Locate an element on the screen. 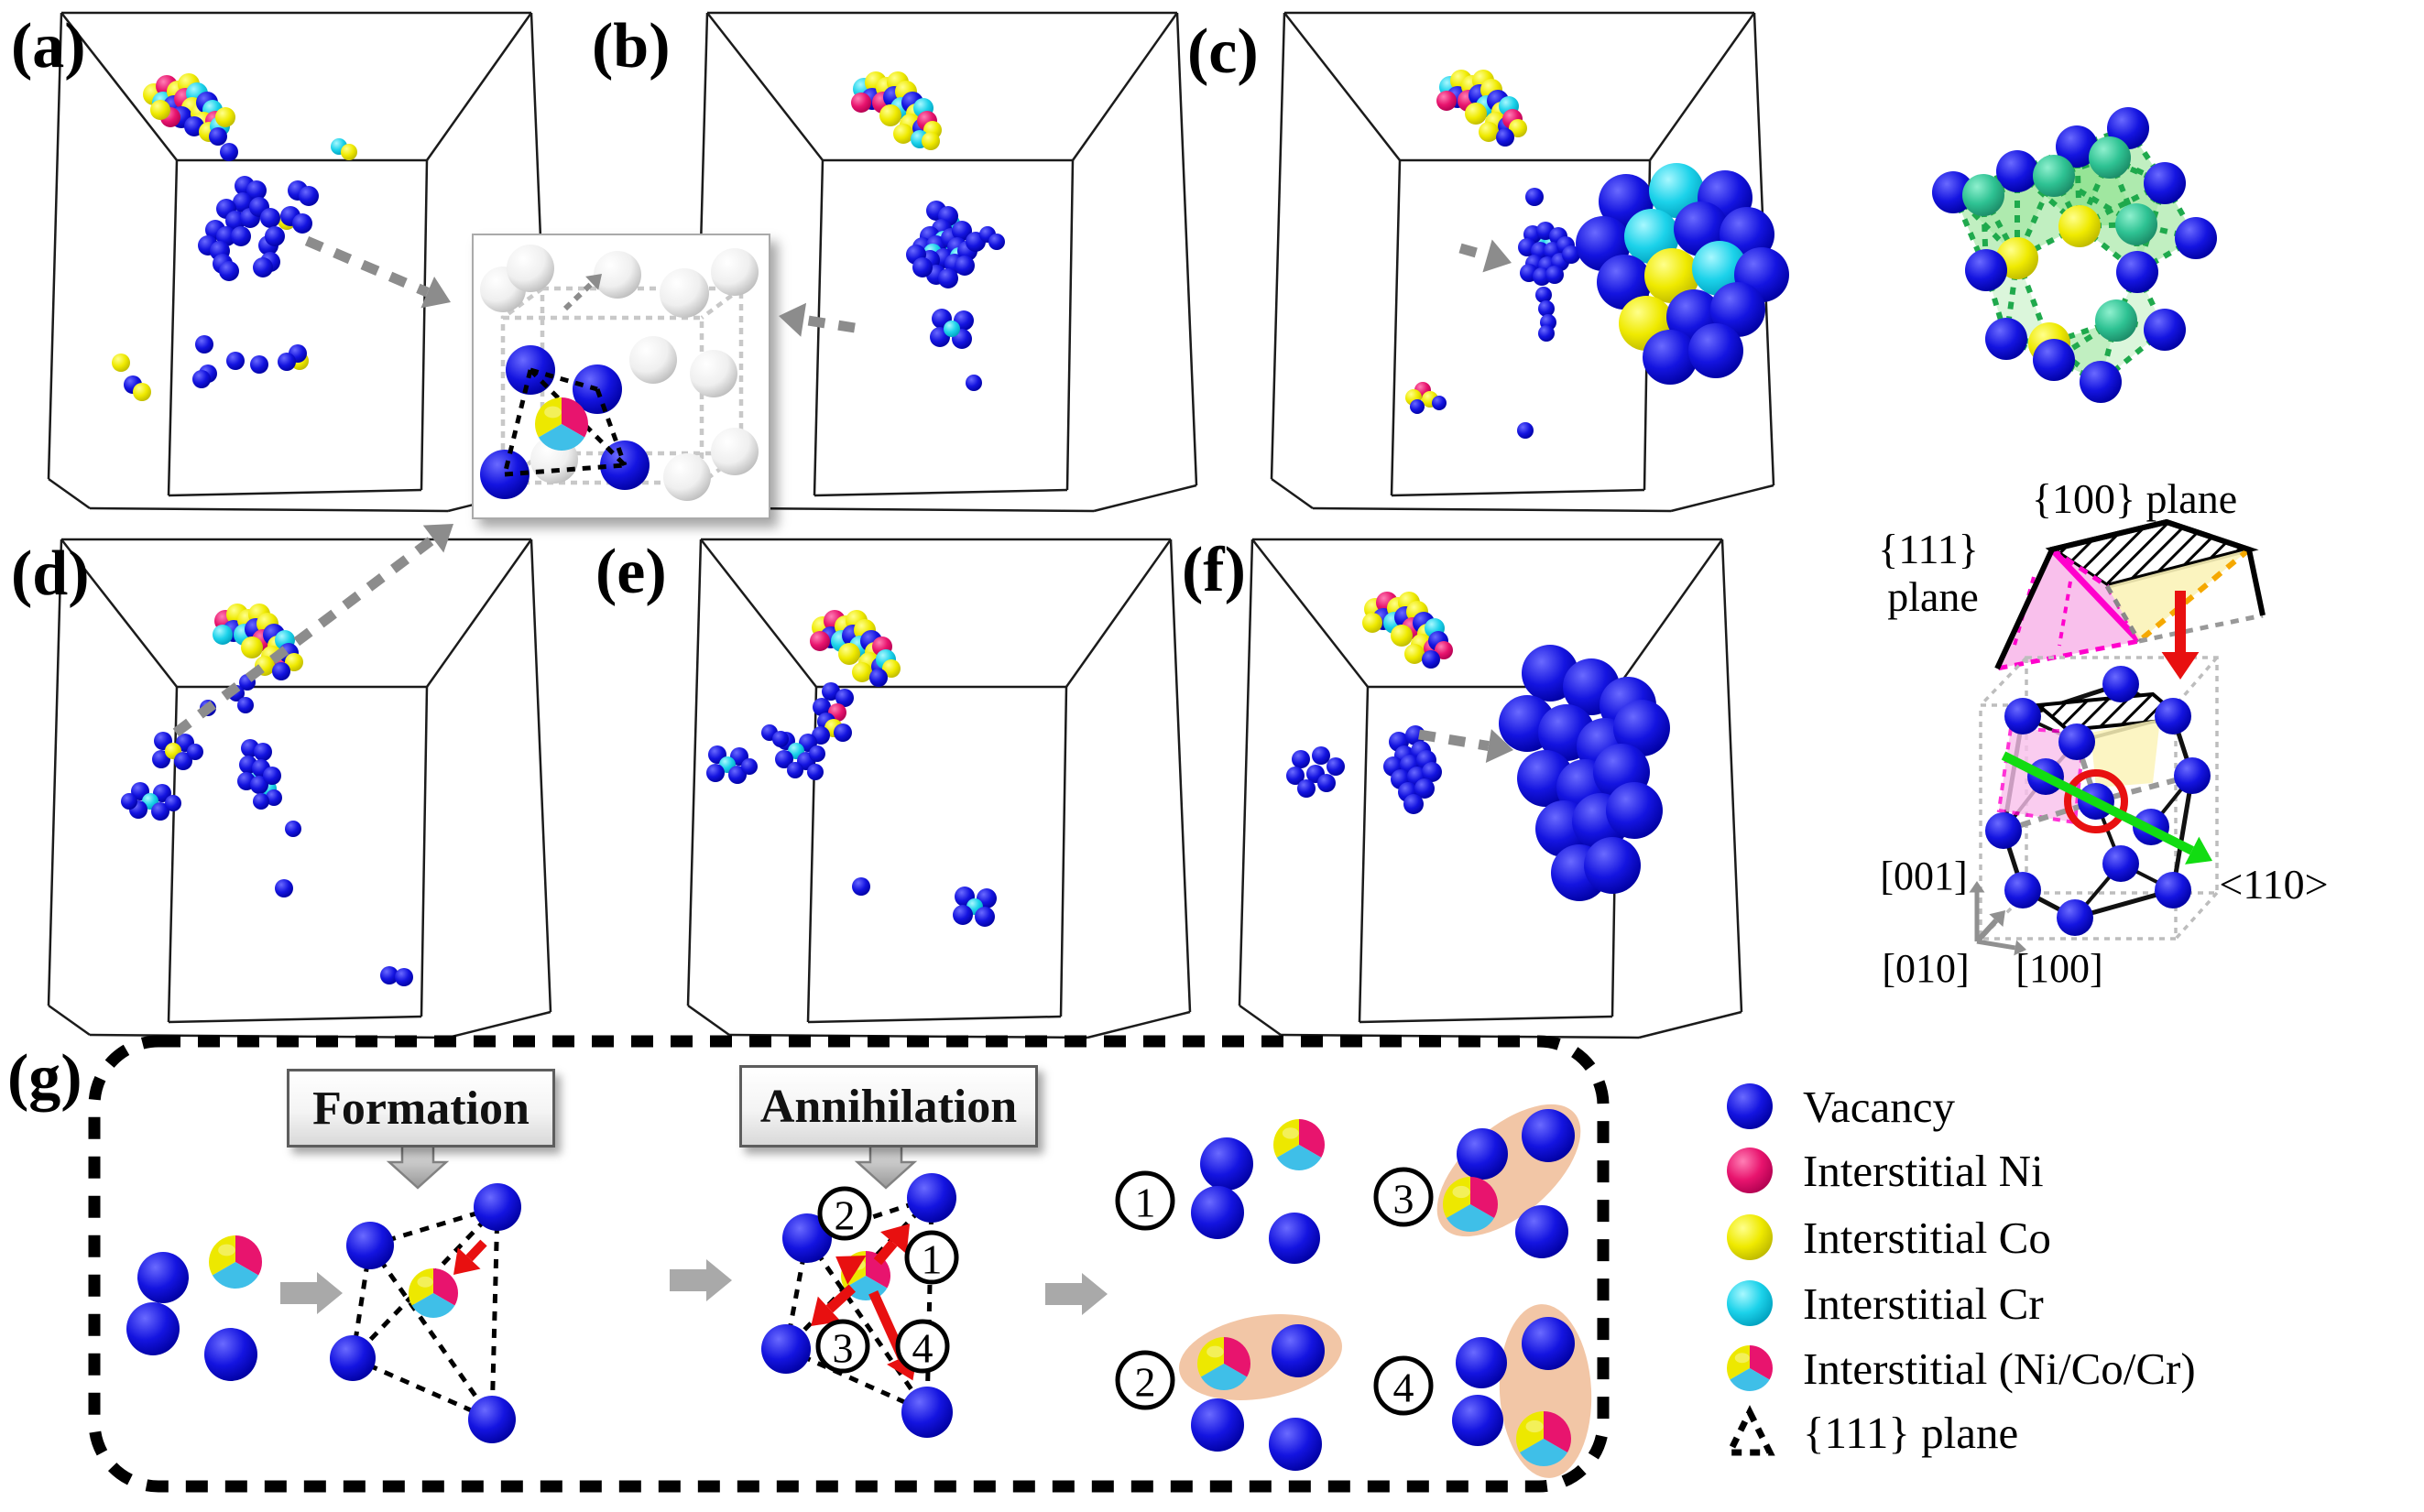 The width and height of the screenshot is (2424, 1512). legend-item: Interstitial Cr is located at coordinates (1882, 1303).